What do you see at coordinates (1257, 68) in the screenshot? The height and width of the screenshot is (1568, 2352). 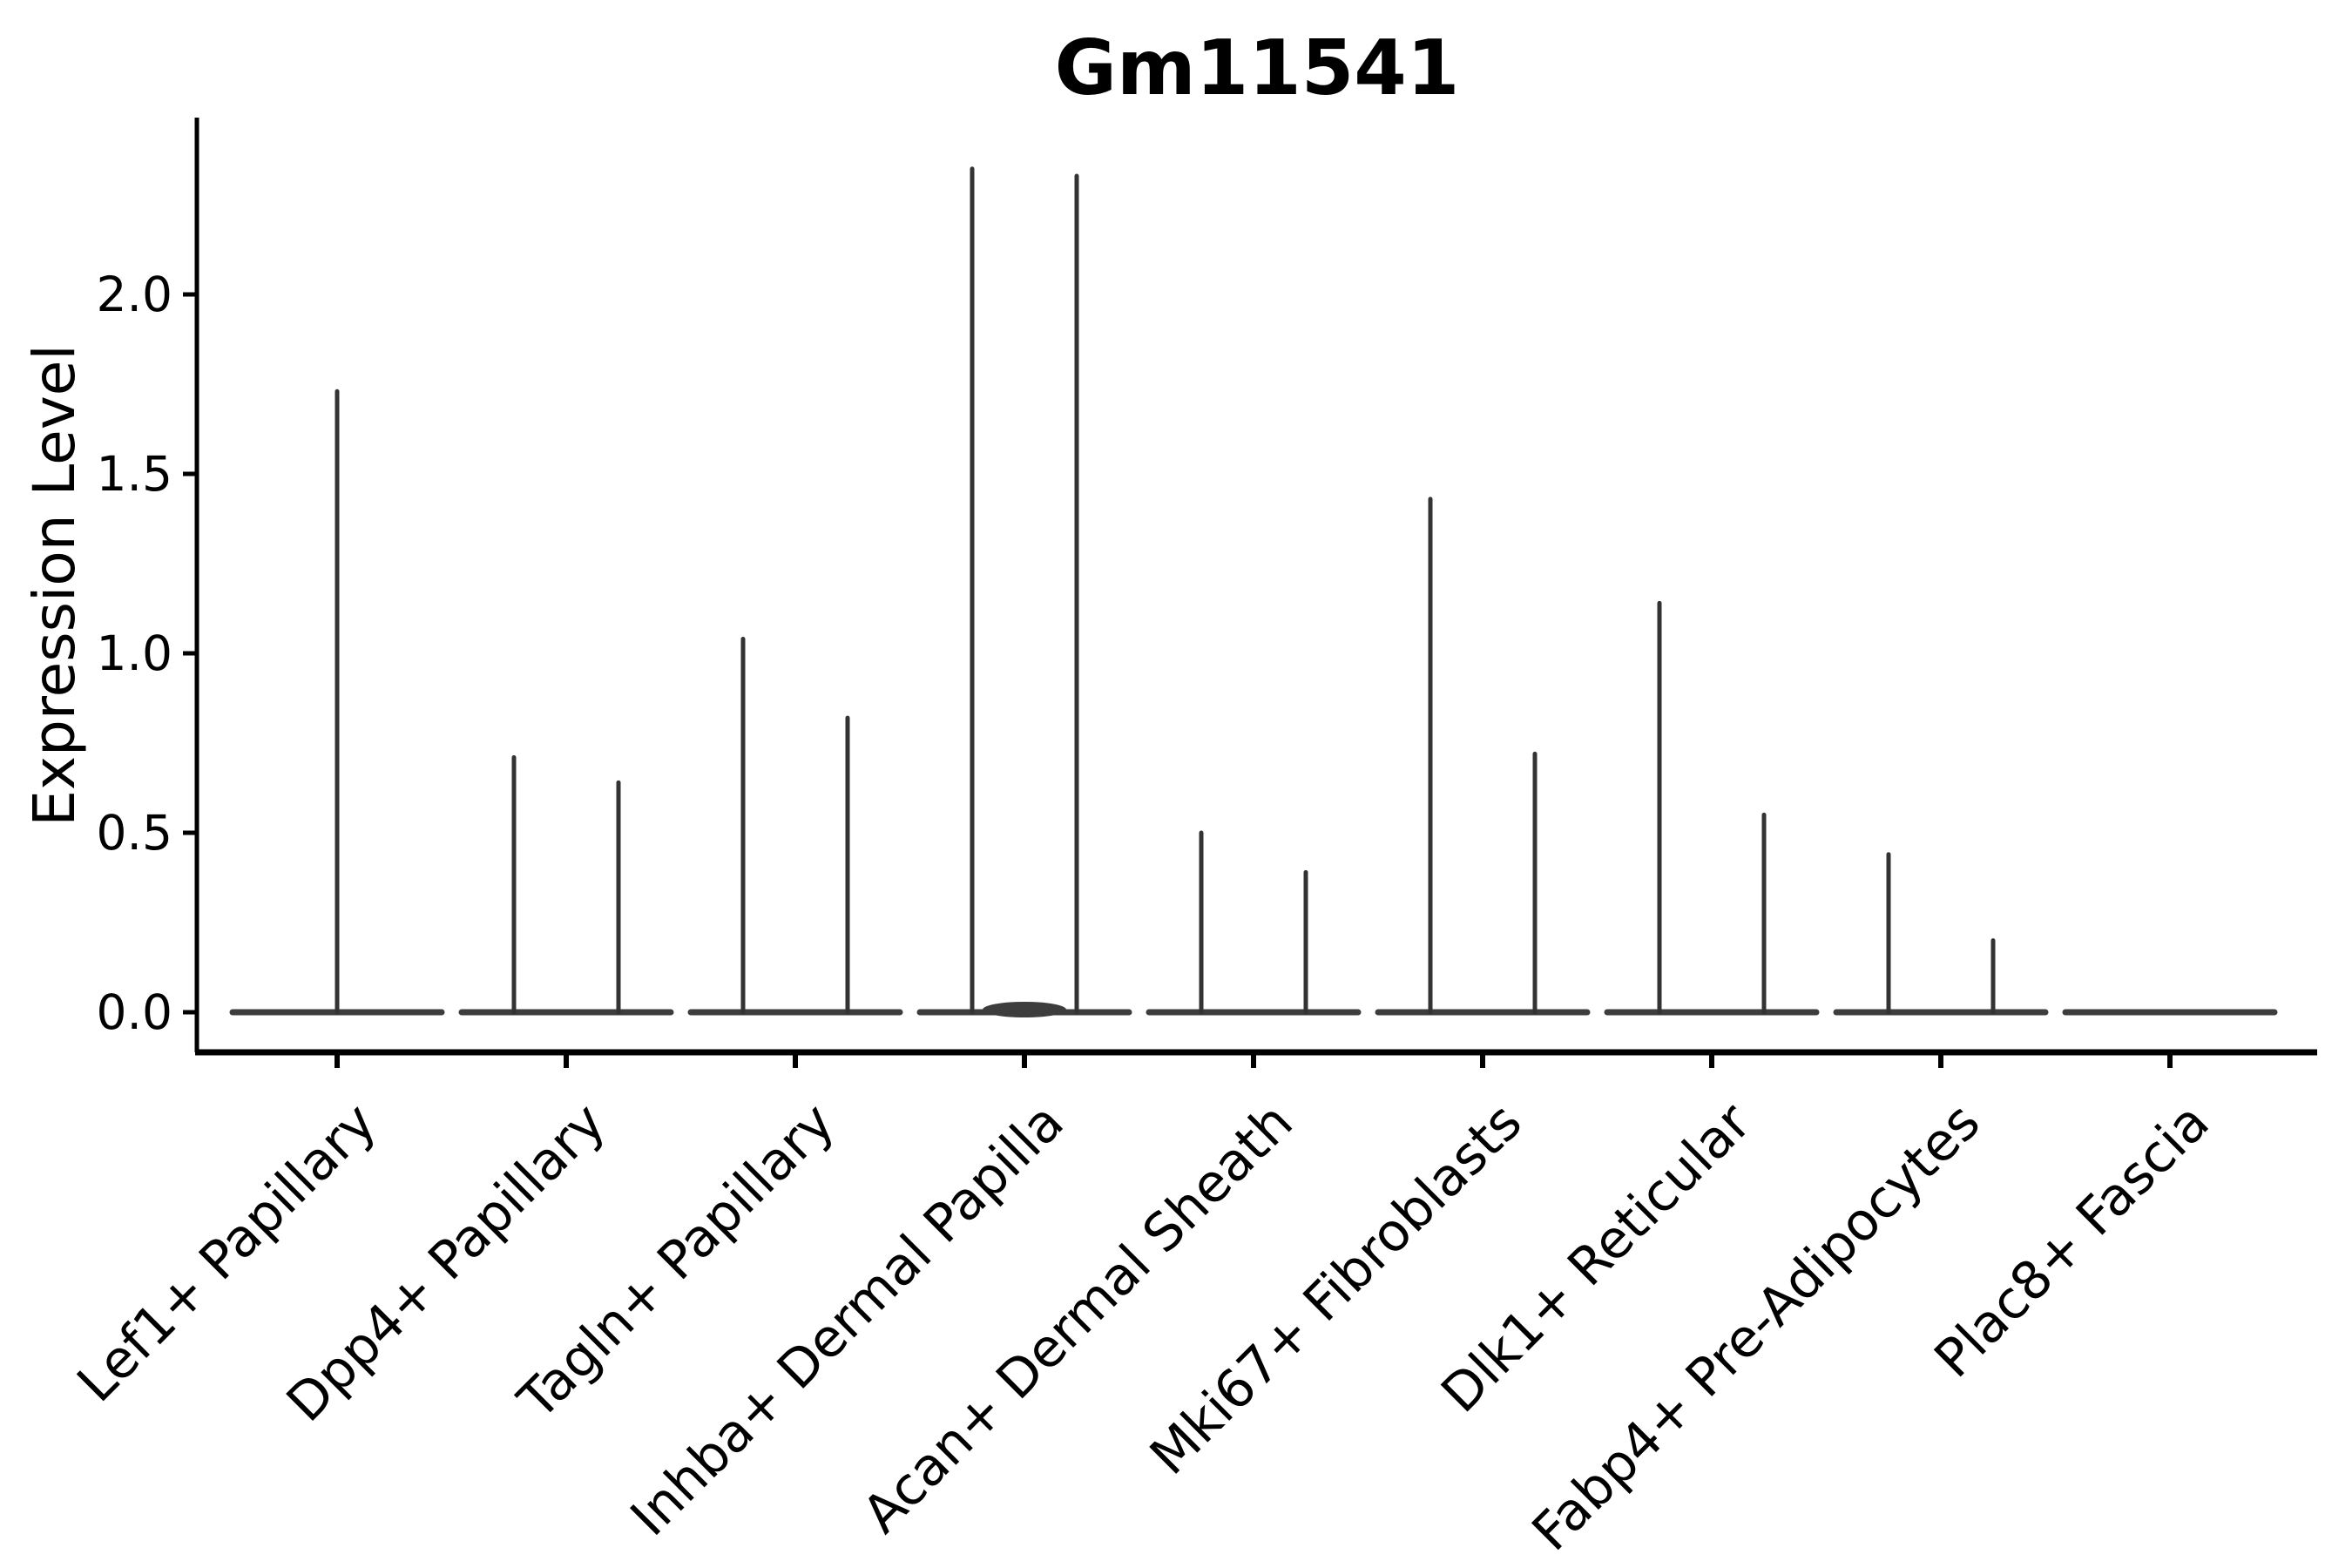 I see `chart-title: Gm11541` at bounding box center [1257, 68].